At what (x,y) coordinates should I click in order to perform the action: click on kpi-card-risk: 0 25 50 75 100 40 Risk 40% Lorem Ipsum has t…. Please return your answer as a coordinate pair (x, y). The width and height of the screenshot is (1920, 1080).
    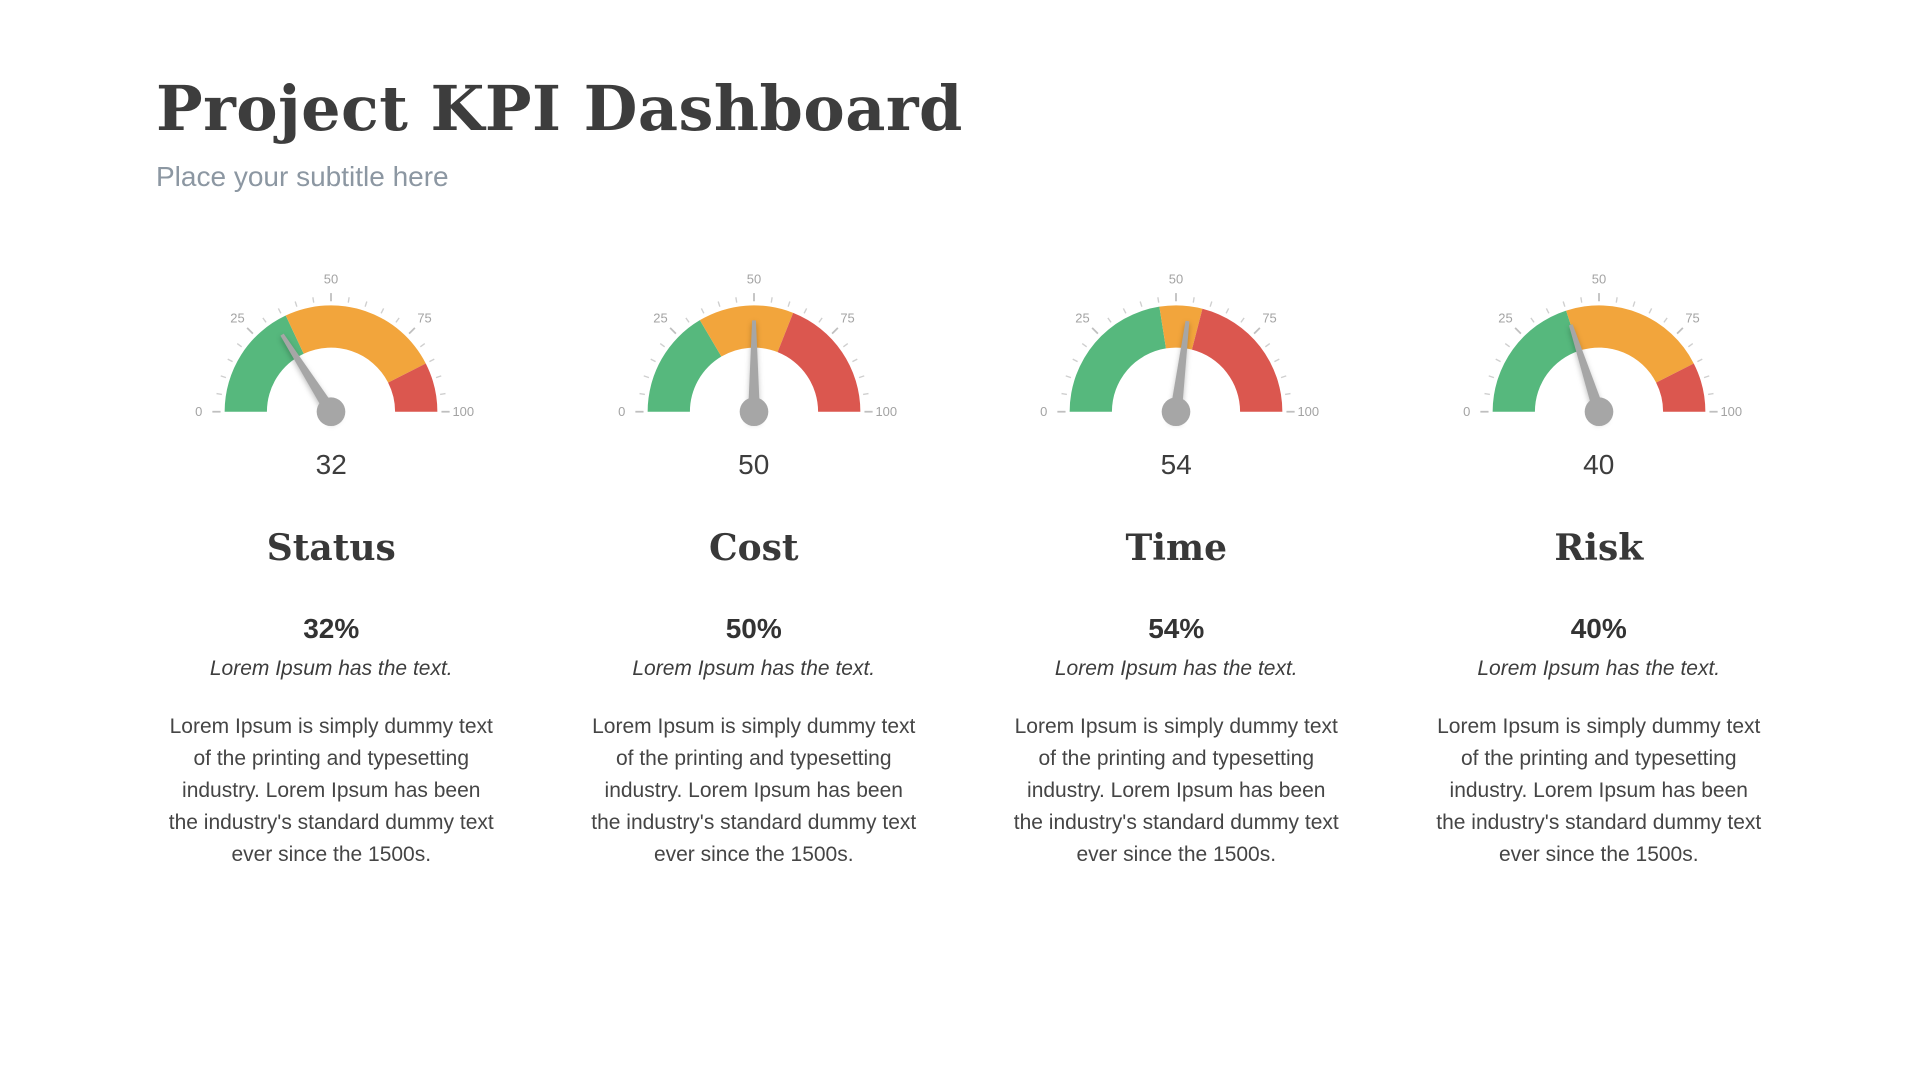
    Looking at the image, I should click on (1599, 565).